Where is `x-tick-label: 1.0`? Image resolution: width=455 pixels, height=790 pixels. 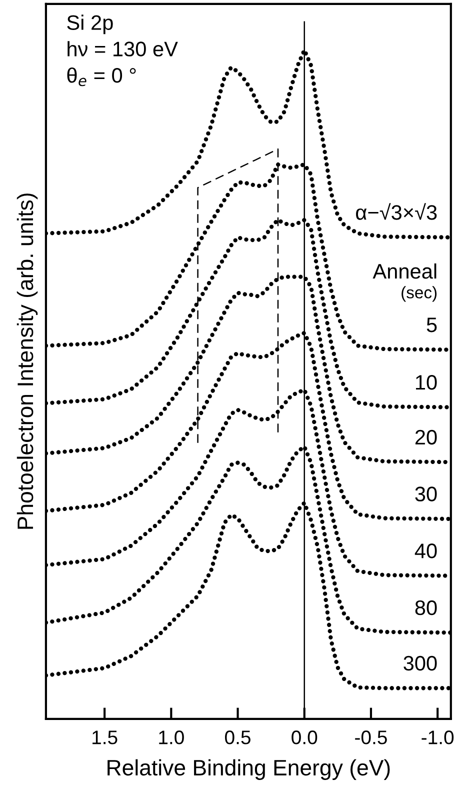
x-tick-label: 1.0 is located at coordinates (171, 737).